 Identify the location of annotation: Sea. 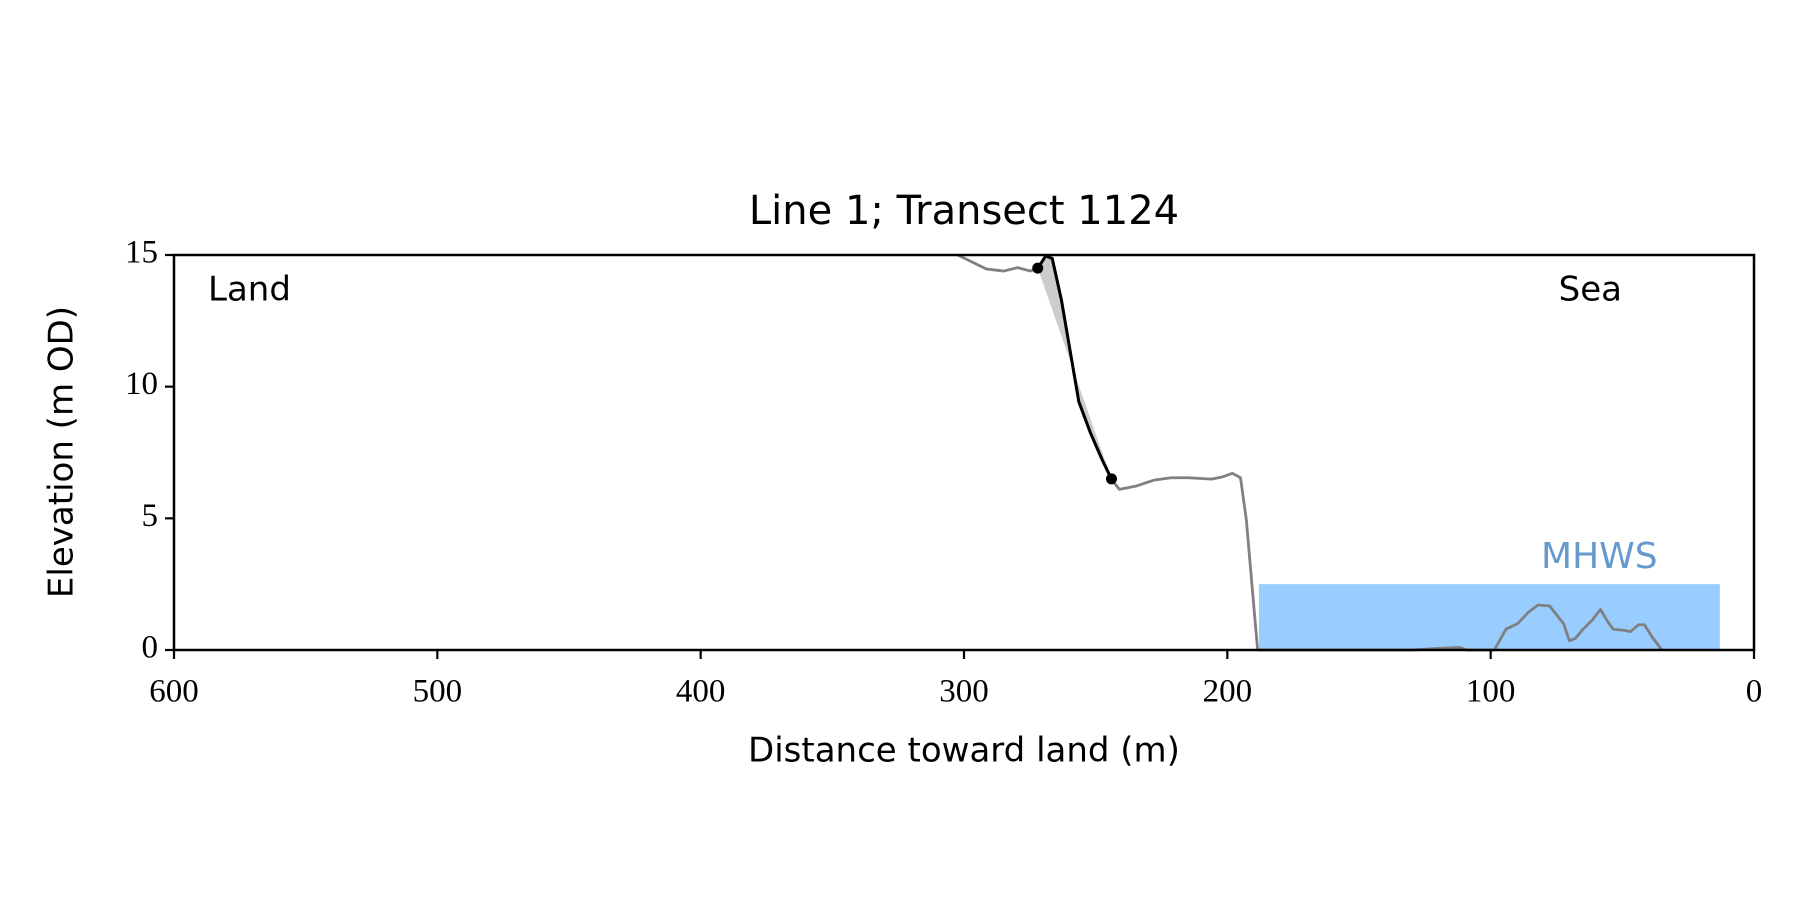
(1590, 290).